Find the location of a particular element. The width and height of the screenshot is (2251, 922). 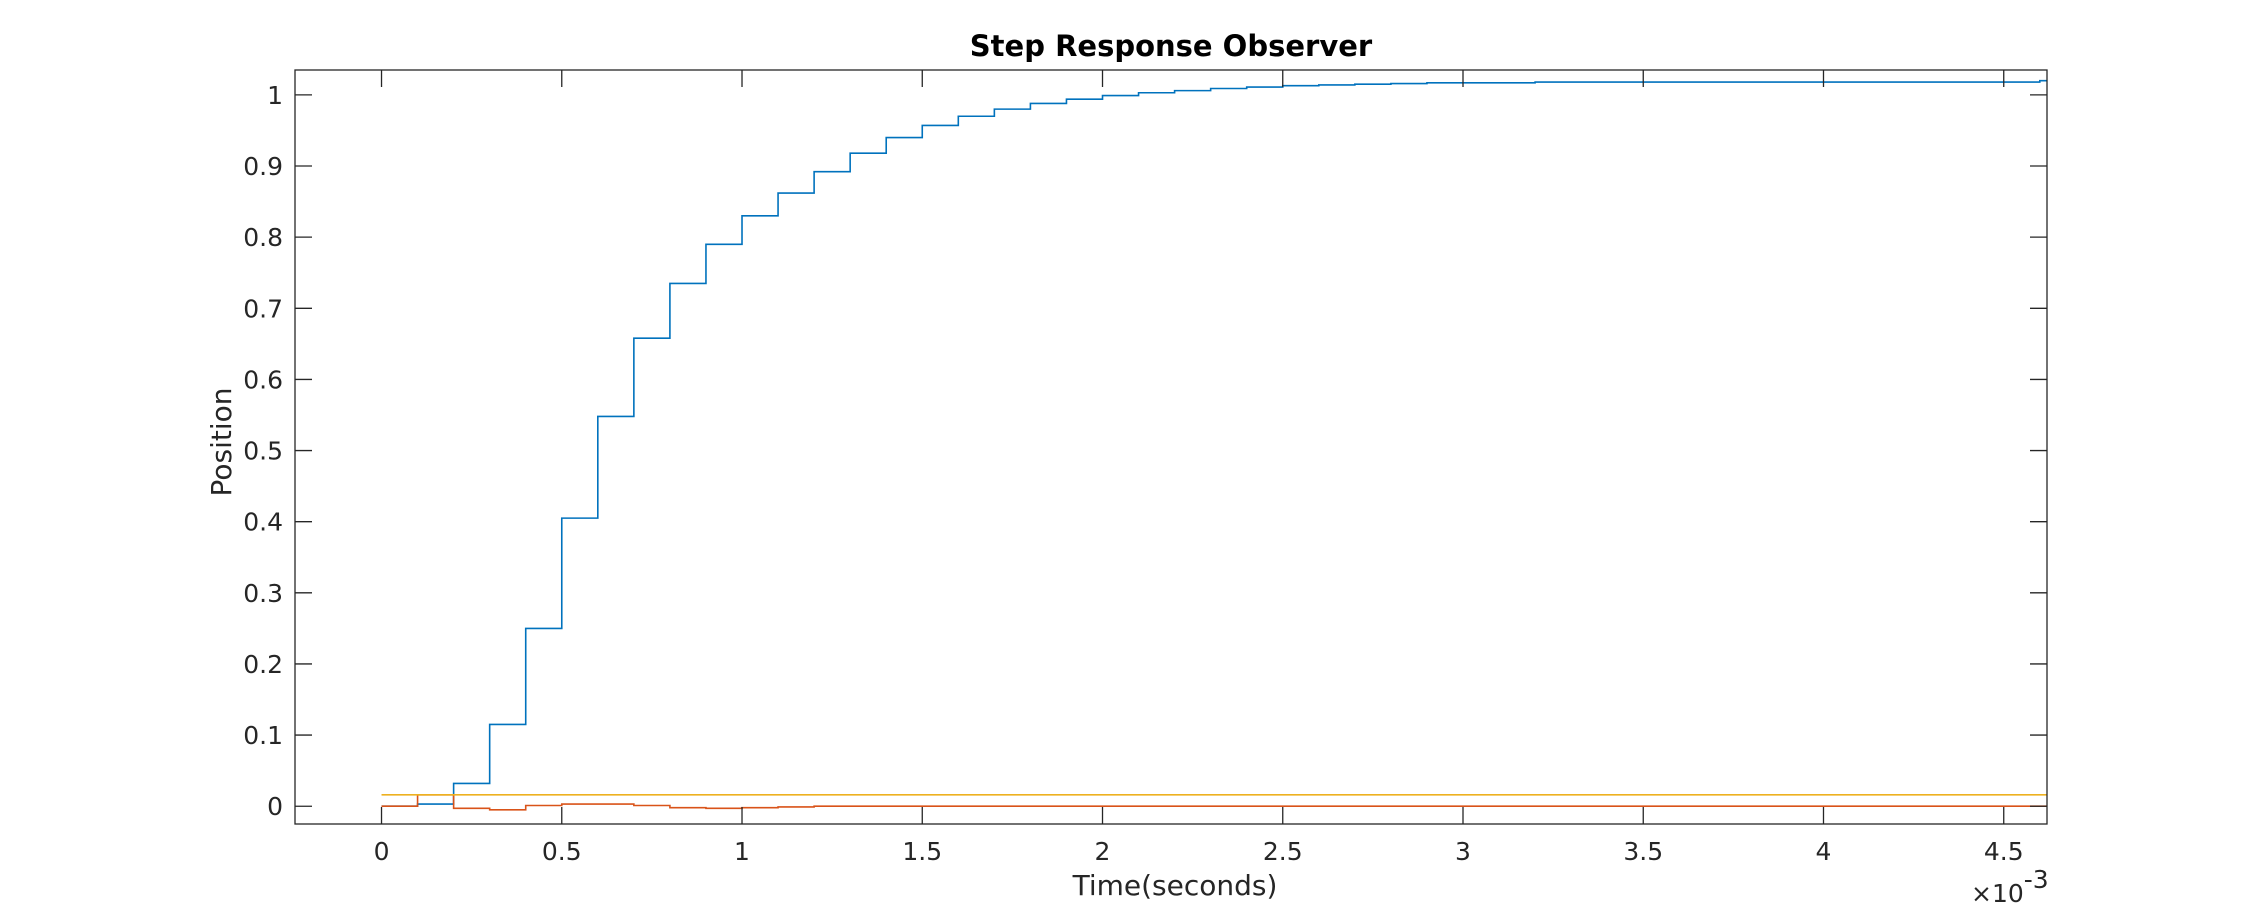

x-tick-label: 3.5 is located at coordinates (1643, 851).